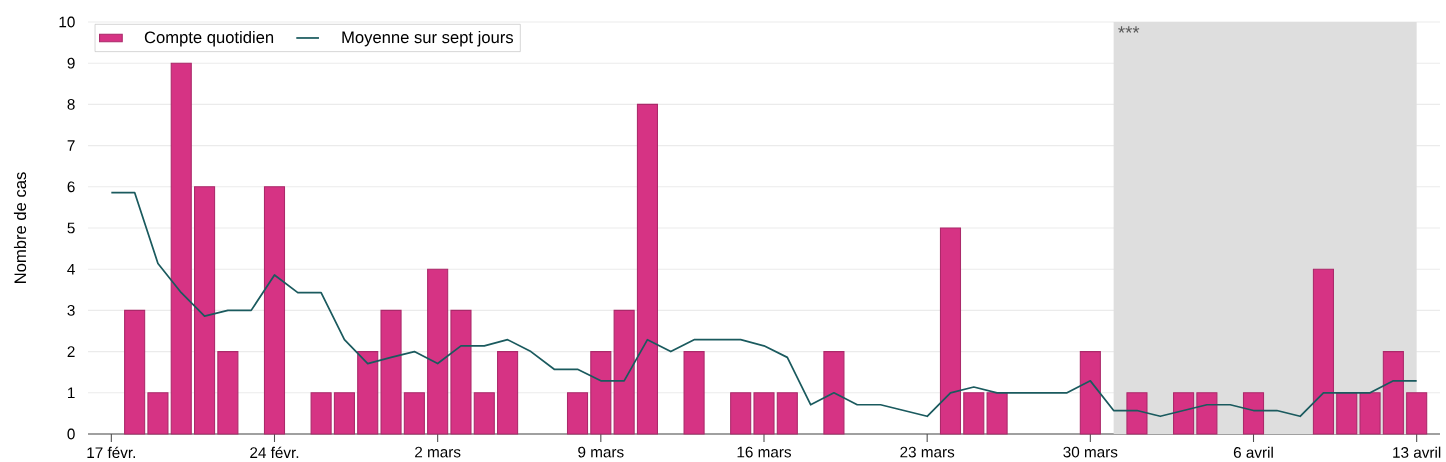 The image size is (1446, 462). Describe the element at coordinates (1417, 452) in the screenshot. I see `x-tick-label: 13 avril` at that location.